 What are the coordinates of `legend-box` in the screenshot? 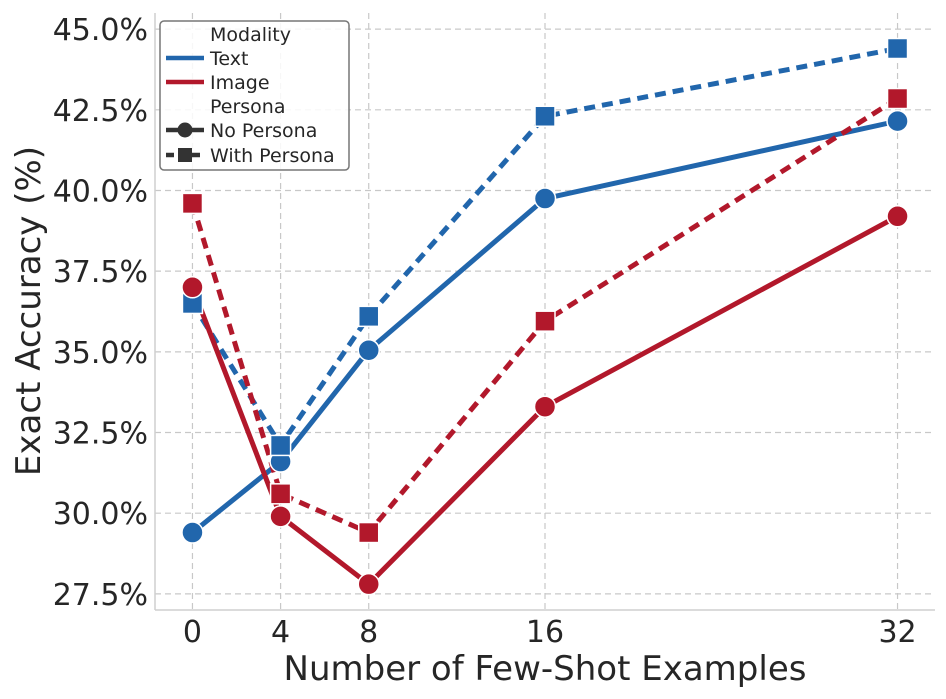 It's located at (254, 95).